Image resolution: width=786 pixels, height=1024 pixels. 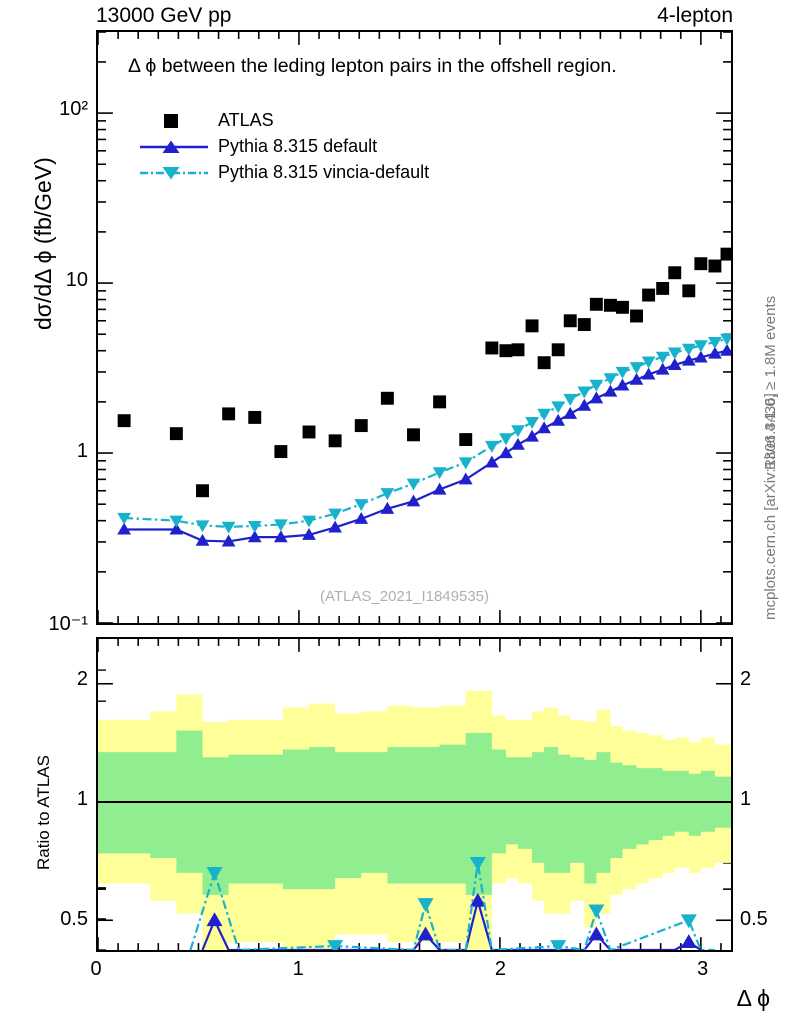 I want to click on ratio-series-markers-pythia-8-315-default, so click(x=451, y=920).